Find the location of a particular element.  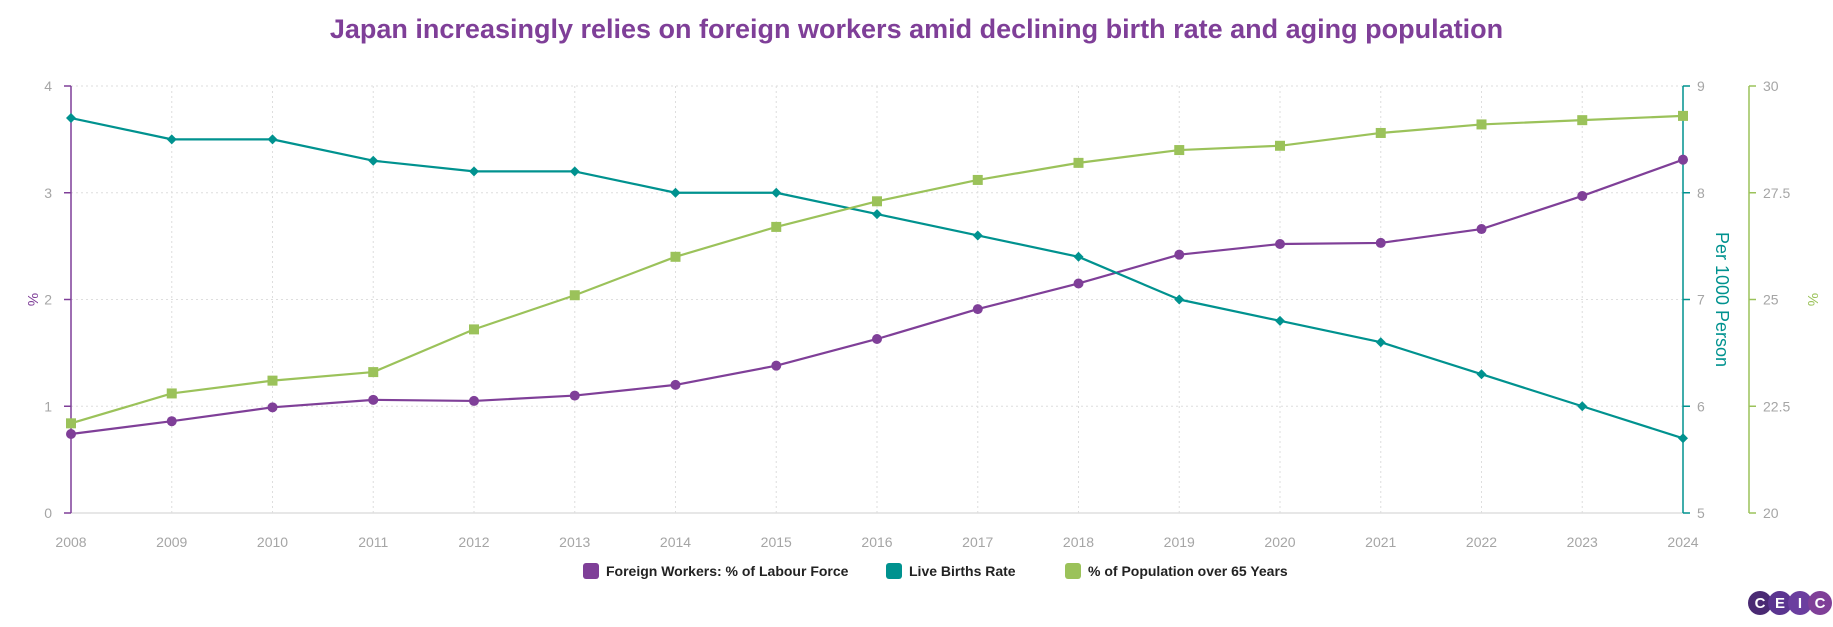

logo-letter: E is located at coordinates (1780, 603).